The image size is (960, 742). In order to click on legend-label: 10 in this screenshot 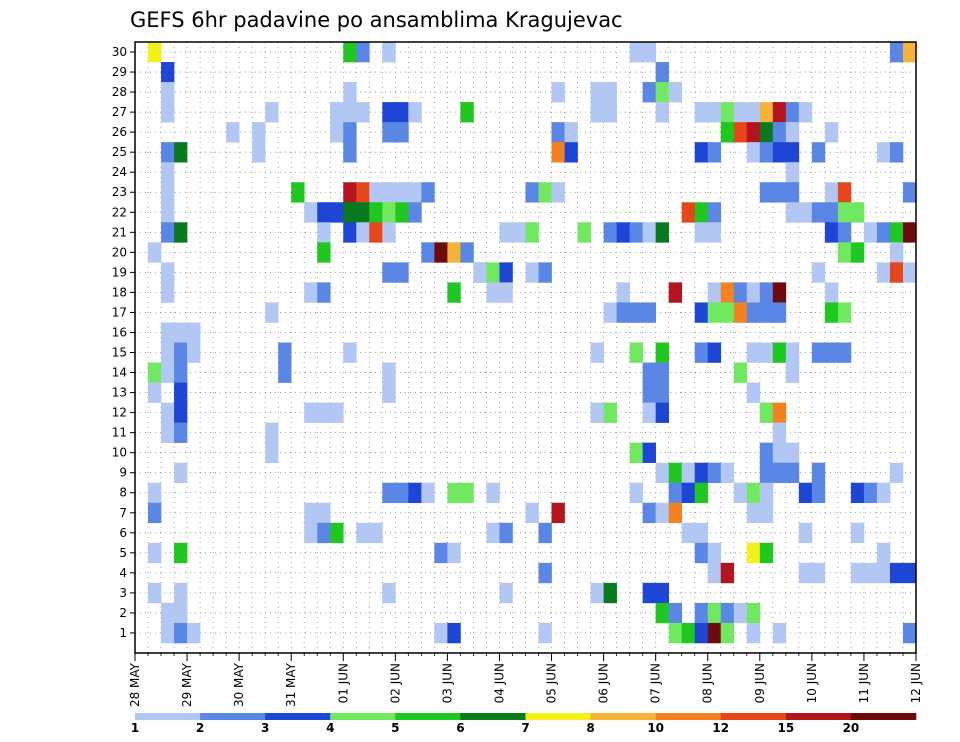, I will do `click(655, 728)`.